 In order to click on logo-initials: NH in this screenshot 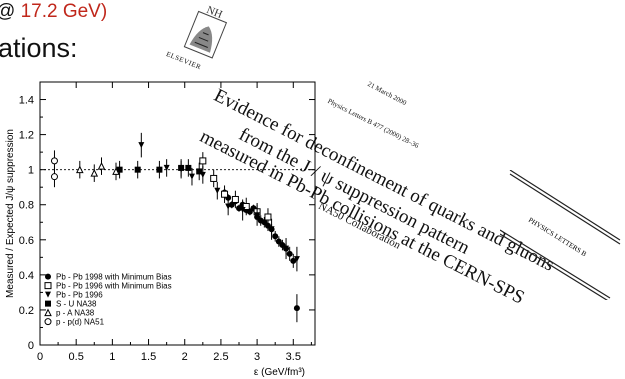, I will do `click(214, 12)`.